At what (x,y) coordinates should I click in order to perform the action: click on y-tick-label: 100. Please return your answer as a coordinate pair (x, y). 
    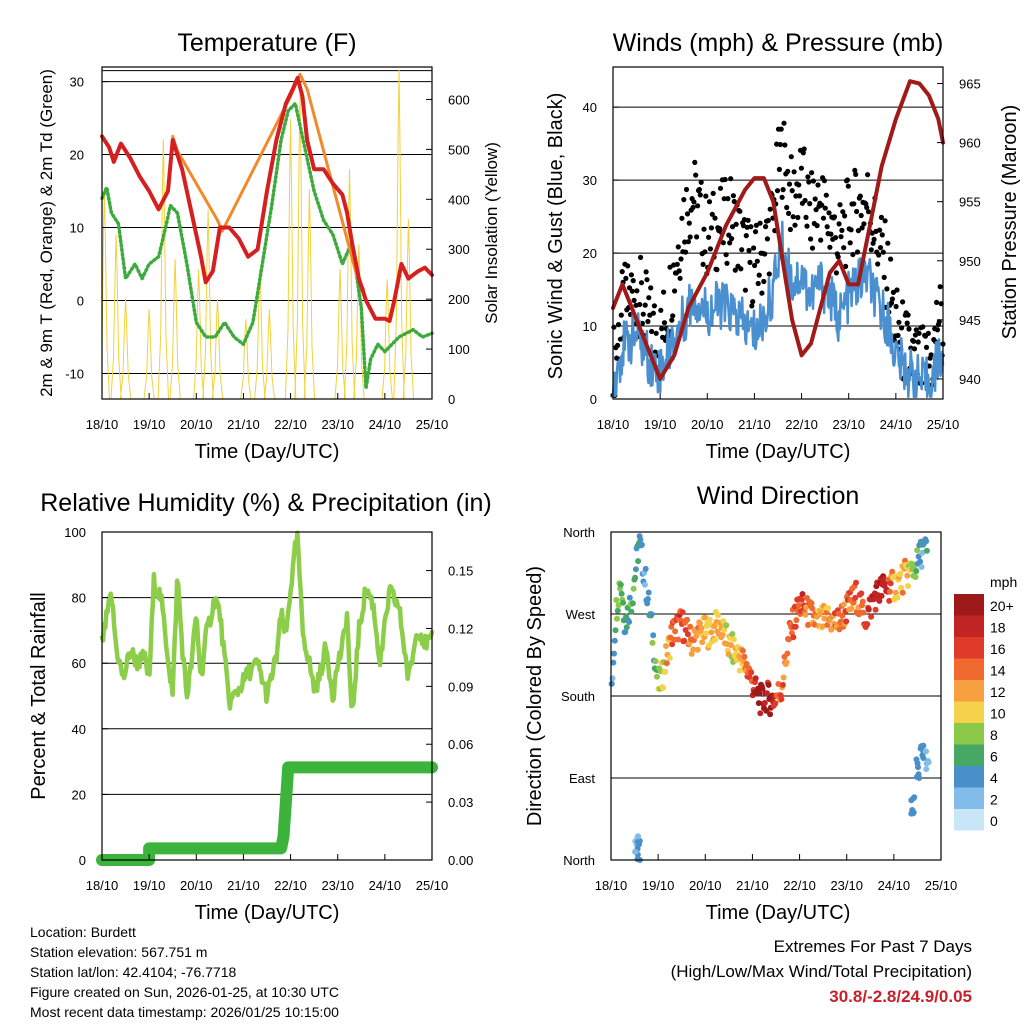
    Looking at the image, I should click on (75, 532).